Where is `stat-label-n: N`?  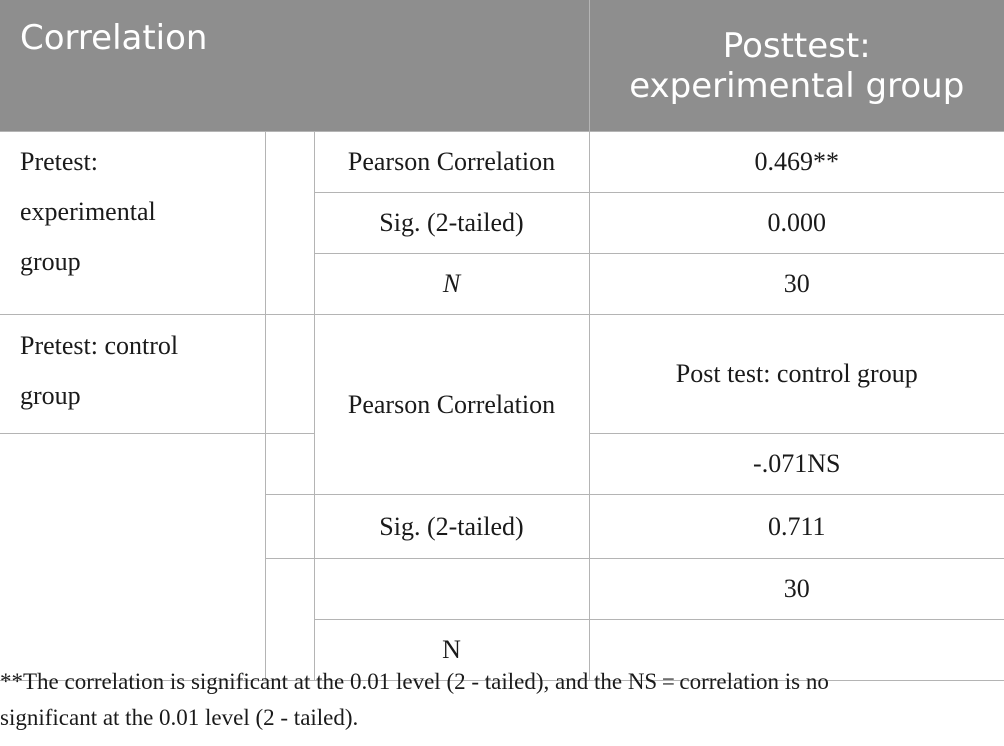
stat-label-n: N is located at coordinates (451, 284).